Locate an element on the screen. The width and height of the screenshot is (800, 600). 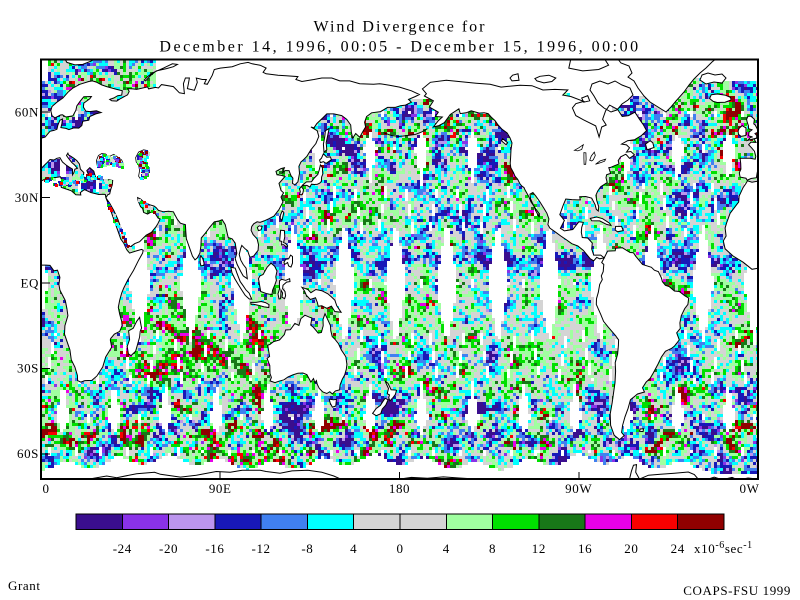
svg-text: -24 is located at coordinates (122, 548).